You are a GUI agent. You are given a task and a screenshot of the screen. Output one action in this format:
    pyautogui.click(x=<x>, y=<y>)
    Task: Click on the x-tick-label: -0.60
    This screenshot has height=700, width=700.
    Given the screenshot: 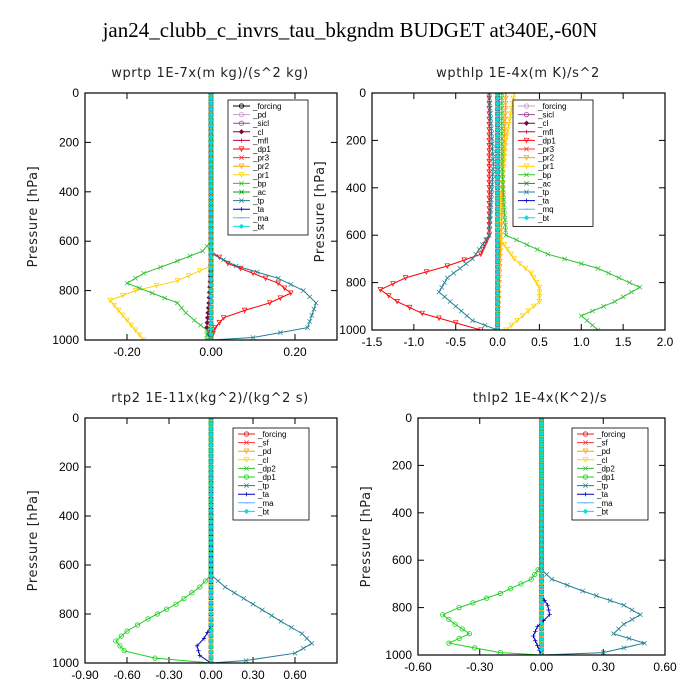 What is the action you would take?
    pyautogui.click(x=418, y=667)
    